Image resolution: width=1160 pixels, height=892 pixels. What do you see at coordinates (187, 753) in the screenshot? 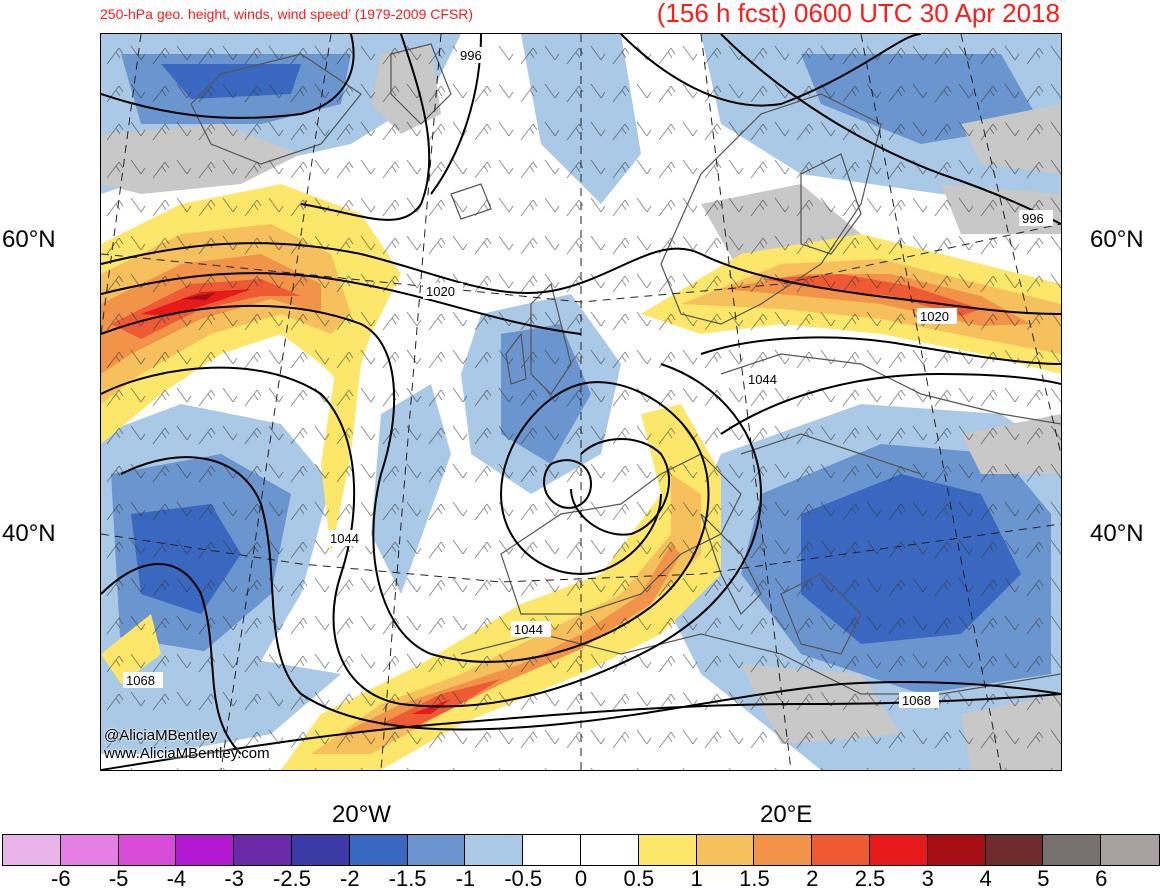
I see `credit-website: www.AliciaMBentley.com` at bounding box center [187, 753].